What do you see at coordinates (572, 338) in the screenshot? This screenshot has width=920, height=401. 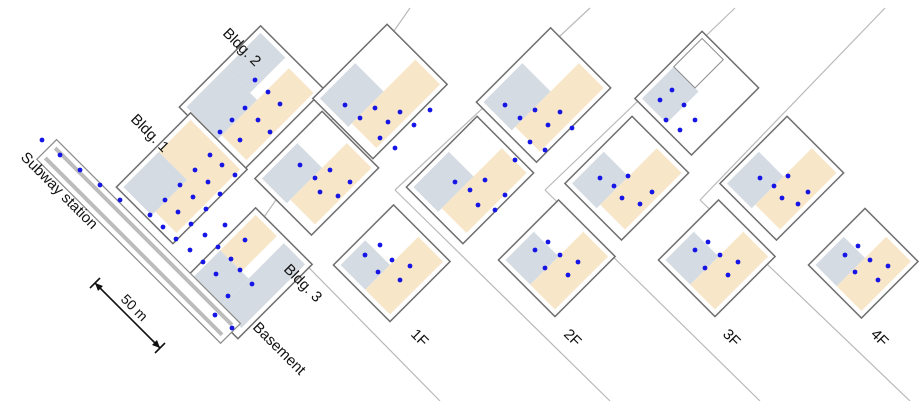 I see `floor-label-2f: 2F` at bounding box center [572, 338].